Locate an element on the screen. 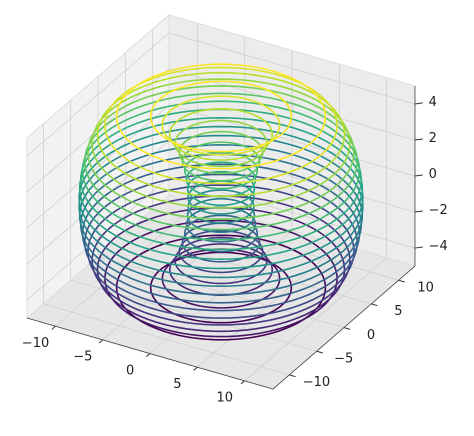 The width and height of the screenshot is (474, 436). z-tick-label: −4 is located at coordinates (438, 246).